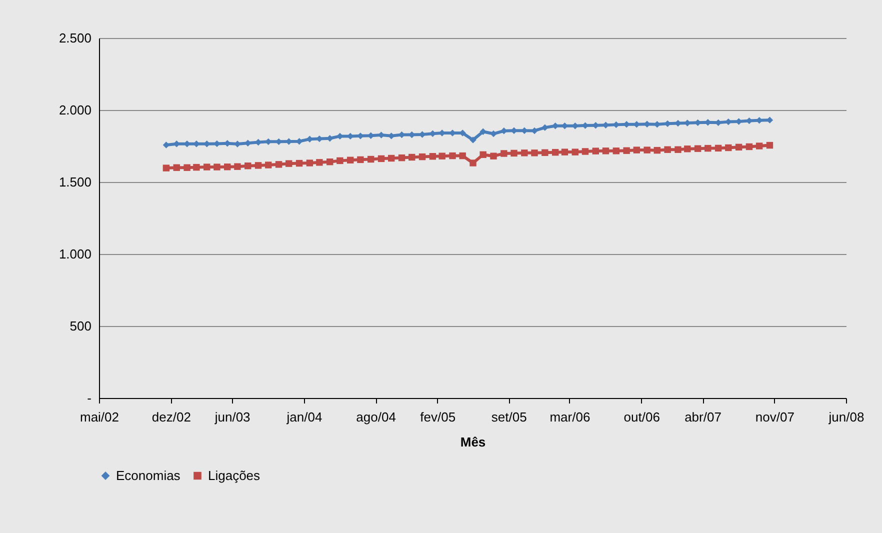 The height and width of the screenshot is (533, 882). I want to click on x-axis-title: Mês, so click(473, 442).